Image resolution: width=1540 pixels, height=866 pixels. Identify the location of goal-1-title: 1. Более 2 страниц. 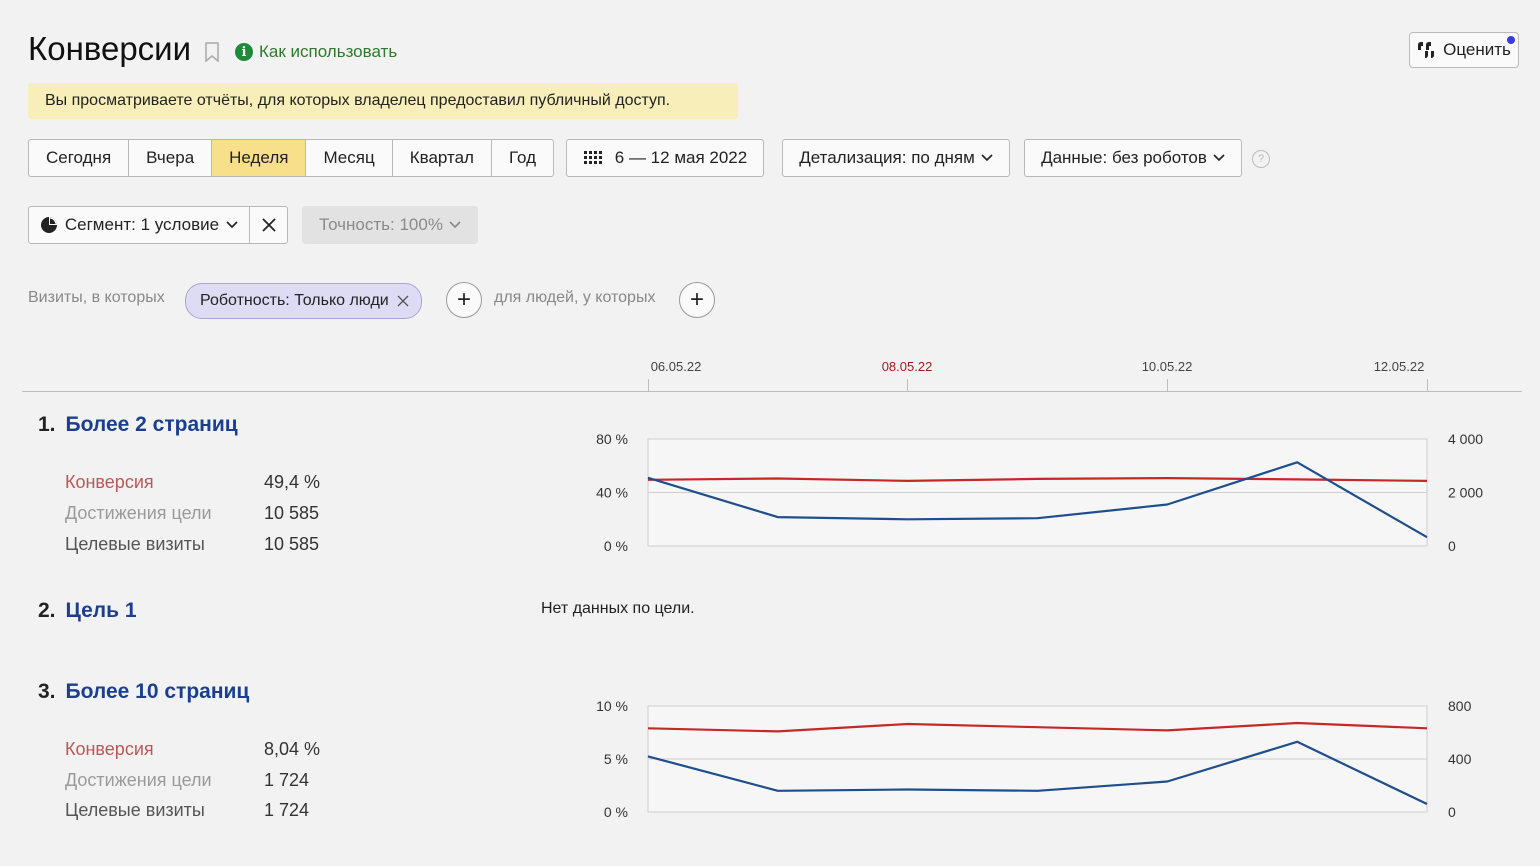
(138, 425).